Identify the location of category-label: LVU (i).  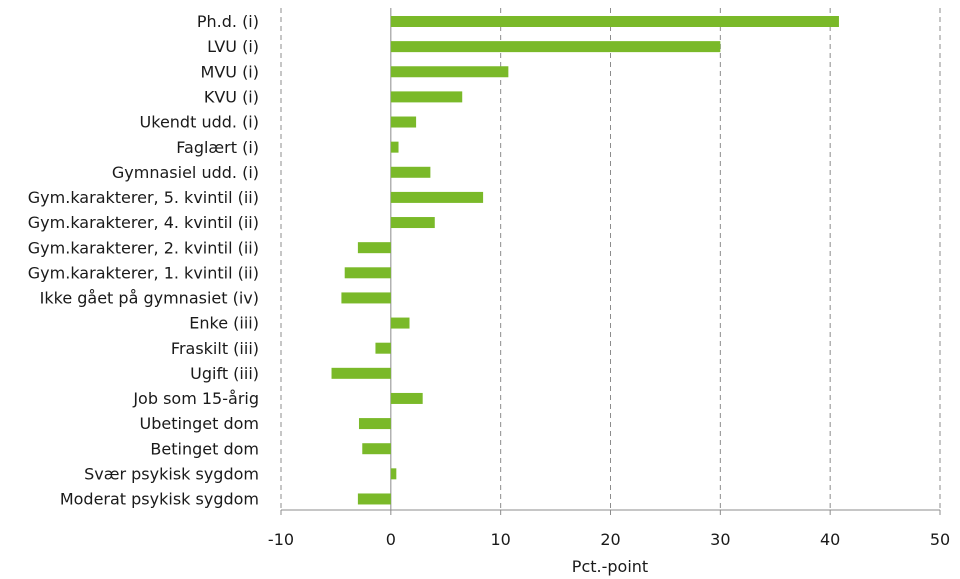
(233, 46).